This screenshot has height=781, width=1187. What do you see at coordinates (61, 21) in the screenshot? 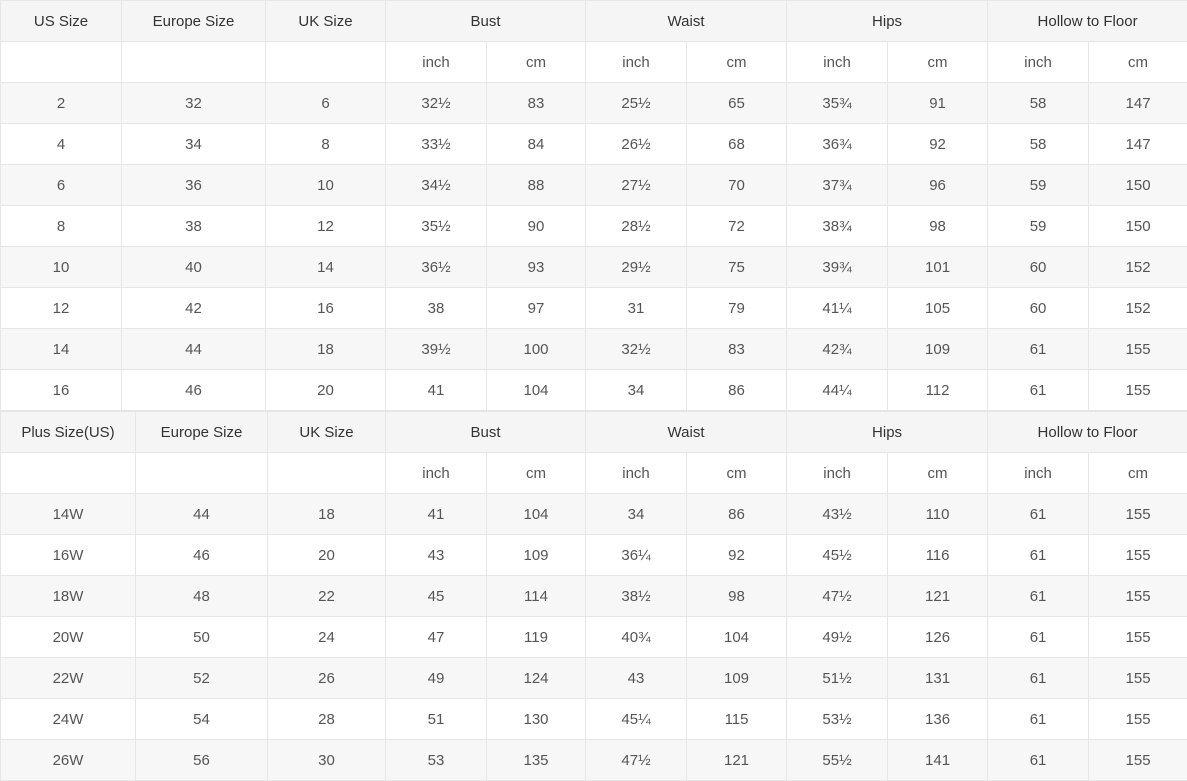
I see `column-header: US Size` at bounding box center [61, 21].